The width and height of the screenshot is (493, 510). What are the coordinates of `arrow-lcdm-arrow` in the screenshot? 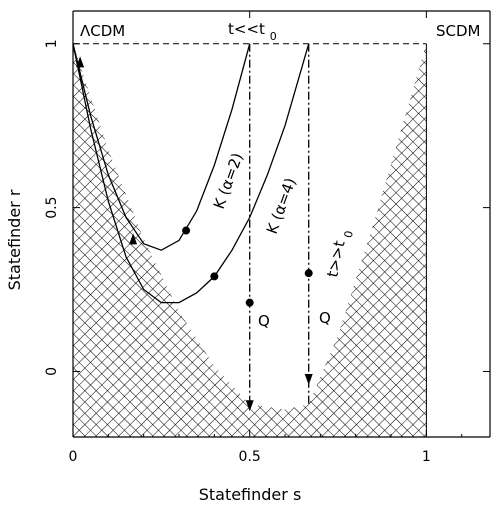 It's located at (80, 62).